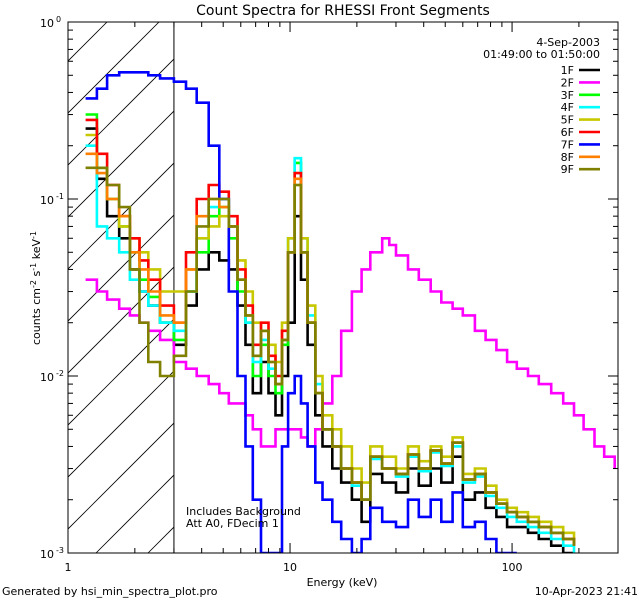 The height and width of the screenshot is (600, 640). What do you see at coordinates (568, 42) in the screenshot?
I see `date-label: 4-Sep-2003` at bounding box center [568, 42].